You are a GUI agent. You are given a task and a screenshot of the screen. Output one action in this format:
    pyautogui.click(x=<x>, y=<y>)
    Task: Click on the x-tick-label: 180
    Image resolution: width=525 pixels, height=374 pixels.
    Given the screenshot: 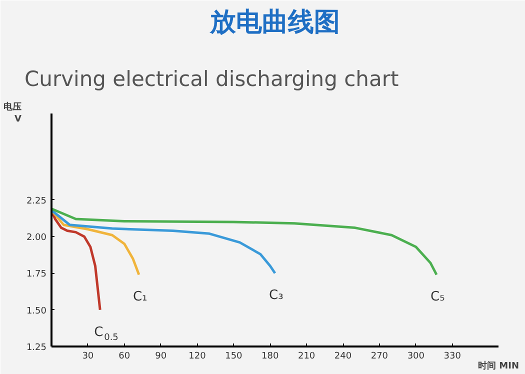 What is the action you would take?
    pyautogui.click(x=271, y=357)
    